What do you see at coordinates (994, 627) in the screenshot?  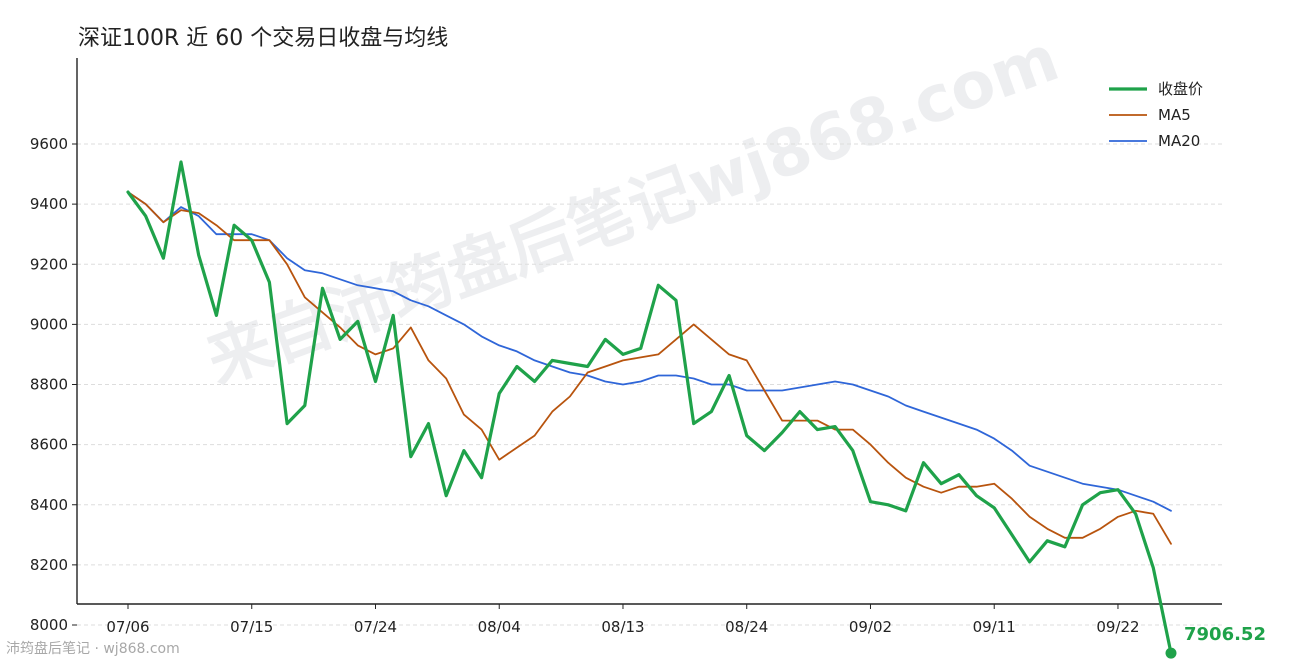 I see `x-tick-label: 09/11` at bounding box center [994, 627].